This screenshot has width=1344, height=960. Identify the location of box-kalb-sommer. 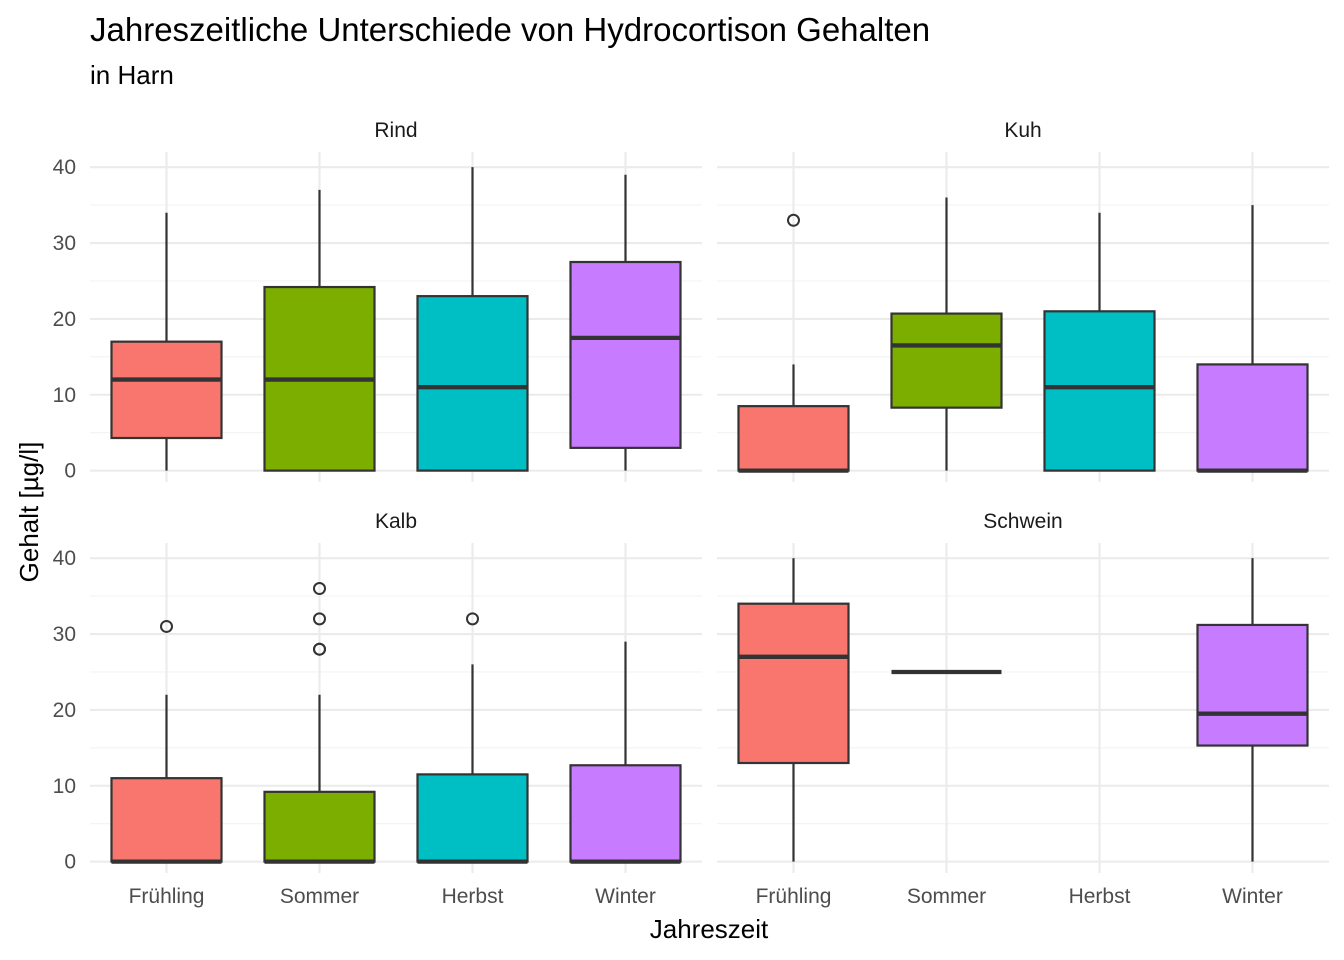
(319, 723).